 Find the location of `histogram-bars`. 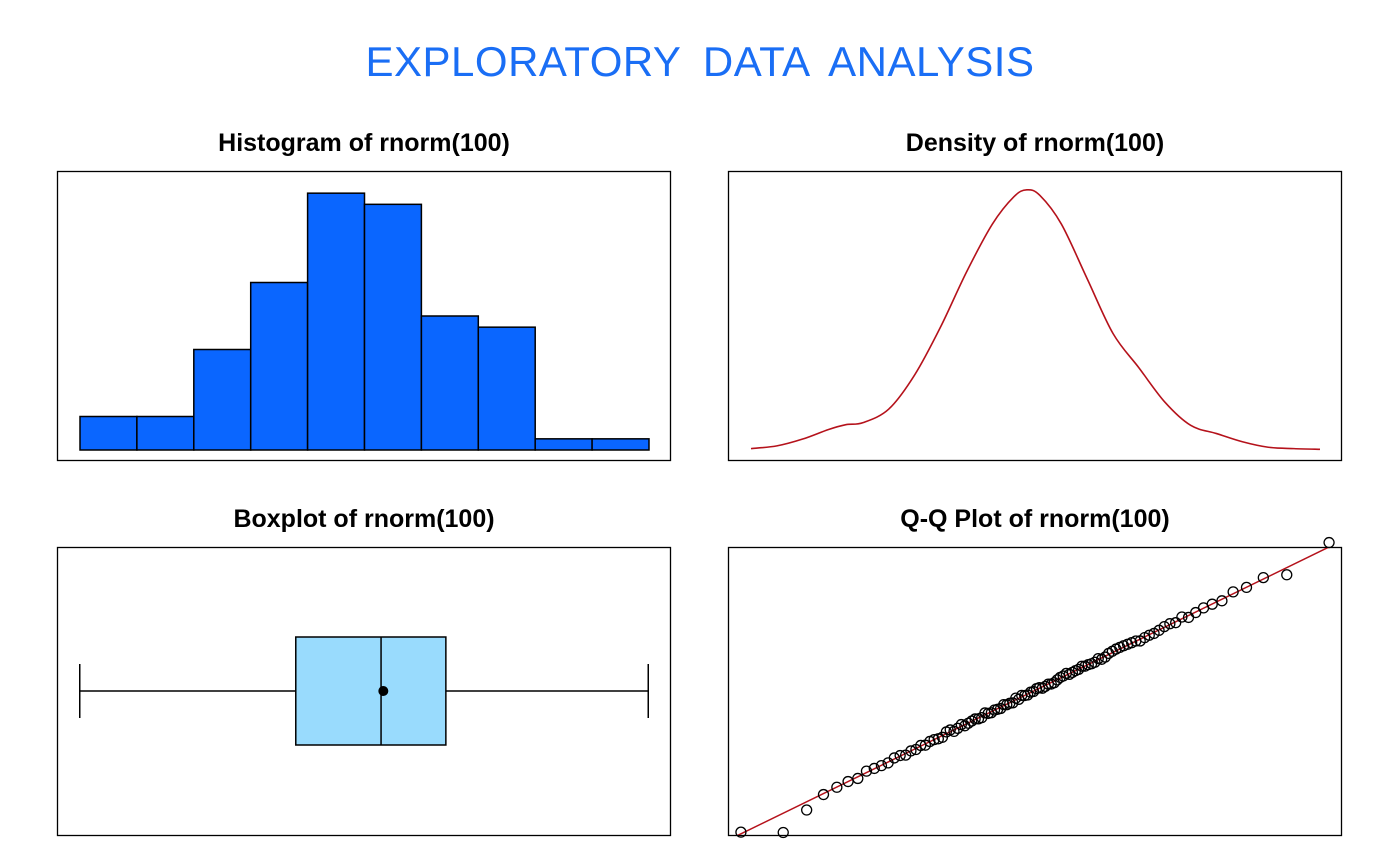

histogram-bars is located at coordinates (364, 321).